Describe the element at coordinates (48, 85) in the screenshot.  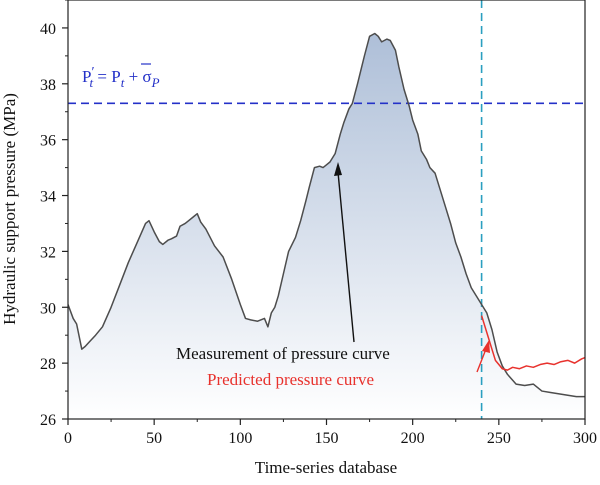
I see `y-tick-label: 38` at that location.